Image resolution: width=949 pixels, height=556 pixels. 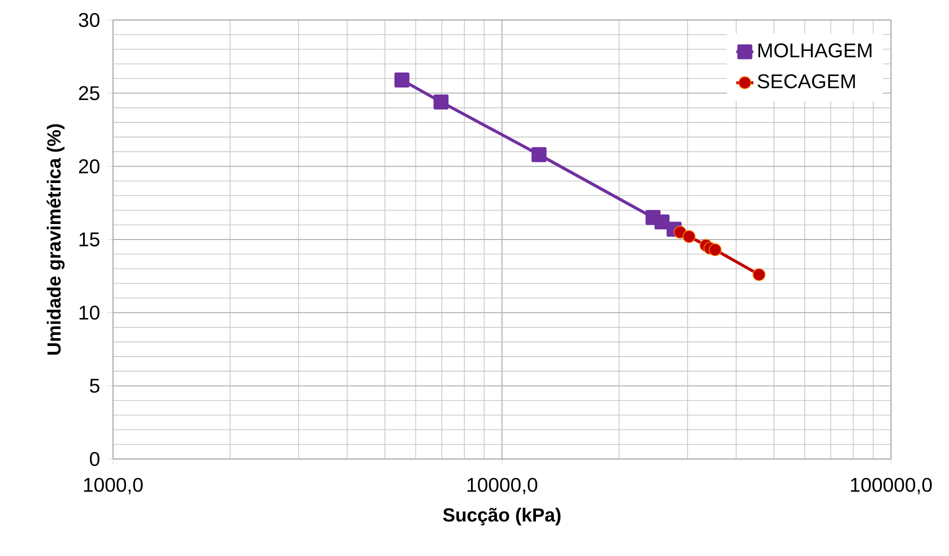 What do you see at coordinates (90, 313) in the screenshot?
I see `y-tick-label: 10` at bounding box center [90, 313].